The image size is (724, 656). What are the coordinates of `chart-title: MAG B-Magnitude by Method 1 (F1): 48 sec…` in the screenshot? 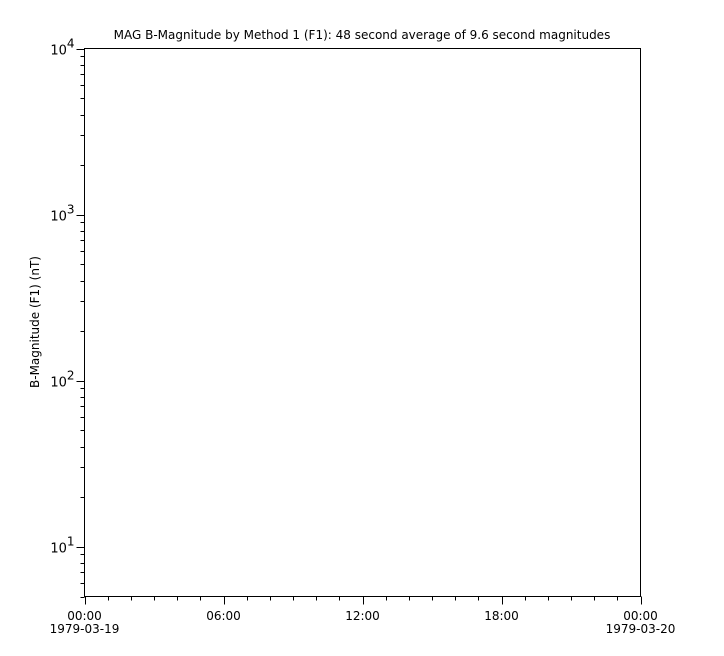 It's located at (362, 35).